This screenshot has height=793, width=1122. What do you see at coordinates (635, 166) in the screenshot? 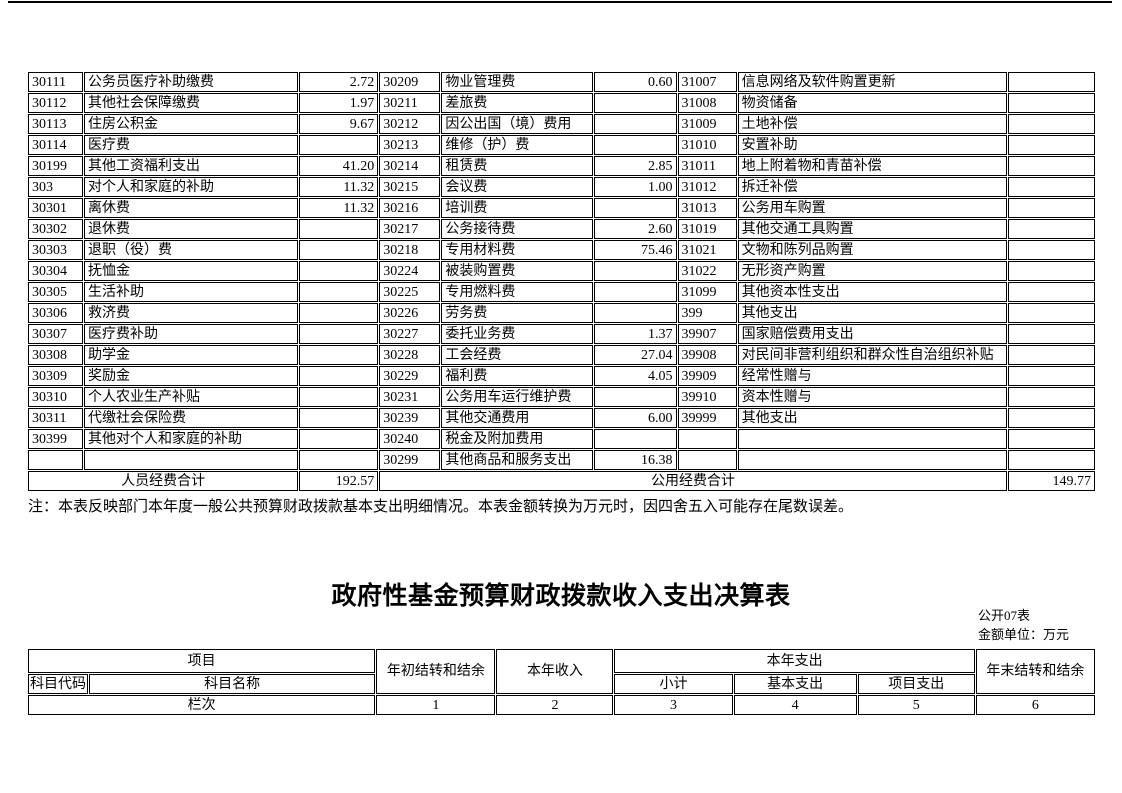
I see `amount-cell: 2.85` at bounding box center [635, 166].